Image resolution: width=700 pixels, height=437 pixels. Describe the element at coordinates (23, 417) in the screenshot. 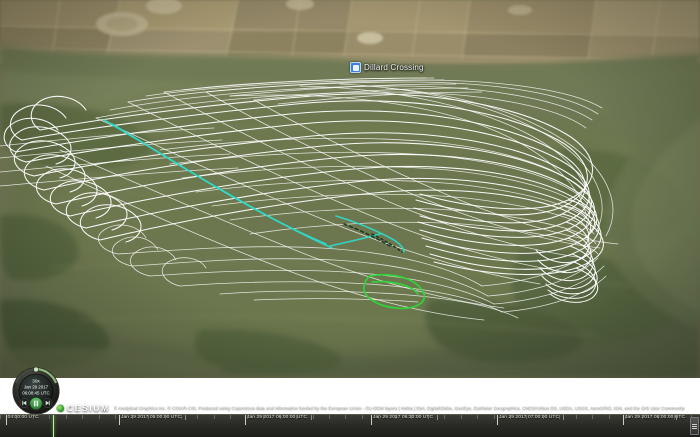

I see `timeline-tick-label: 04:00:00 UTC` at that location.